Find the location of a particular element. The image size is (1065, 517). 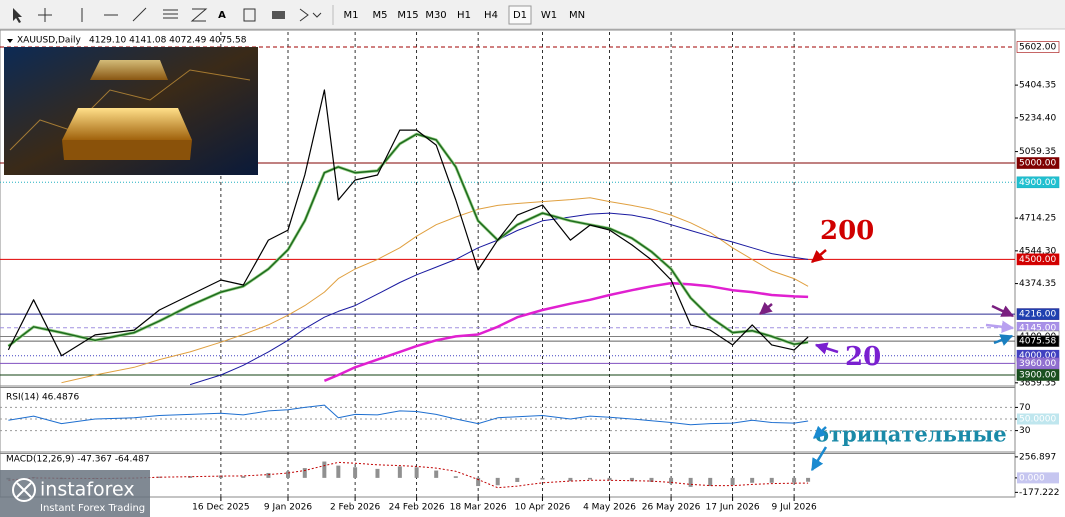

y-tick-label: 256.897 is located at coordinates (1037, 457).